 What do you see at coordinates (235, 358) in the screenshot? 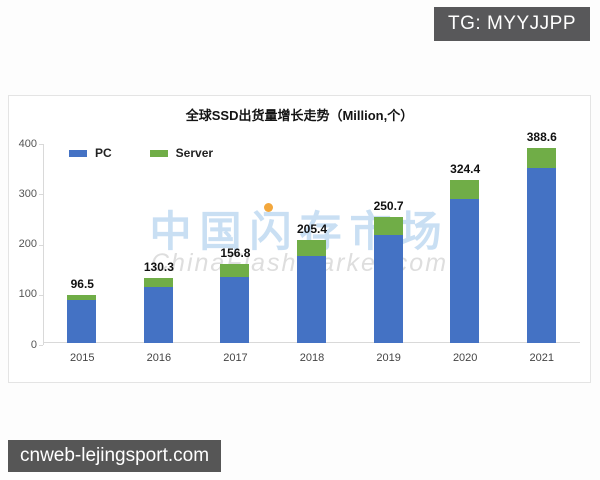
I see `x-tick-label: 2017` at bounding box center [235, 358].